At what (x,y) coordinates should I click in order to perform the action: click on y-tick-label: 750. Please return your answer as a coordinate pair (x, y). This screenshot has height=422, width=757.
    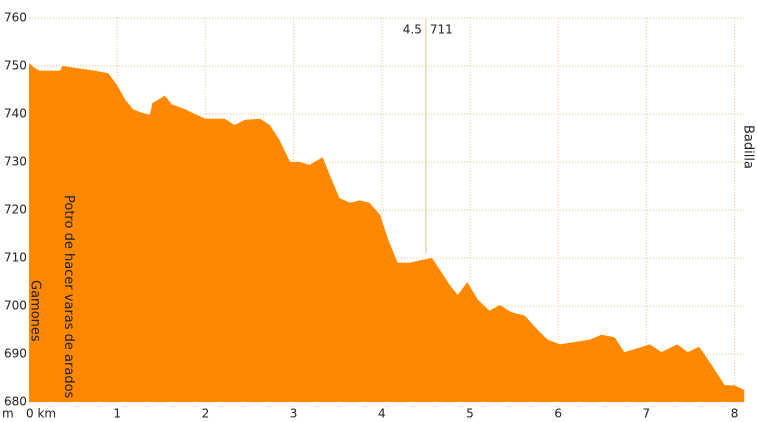
    Looking at the image, I should click on (15, 66).